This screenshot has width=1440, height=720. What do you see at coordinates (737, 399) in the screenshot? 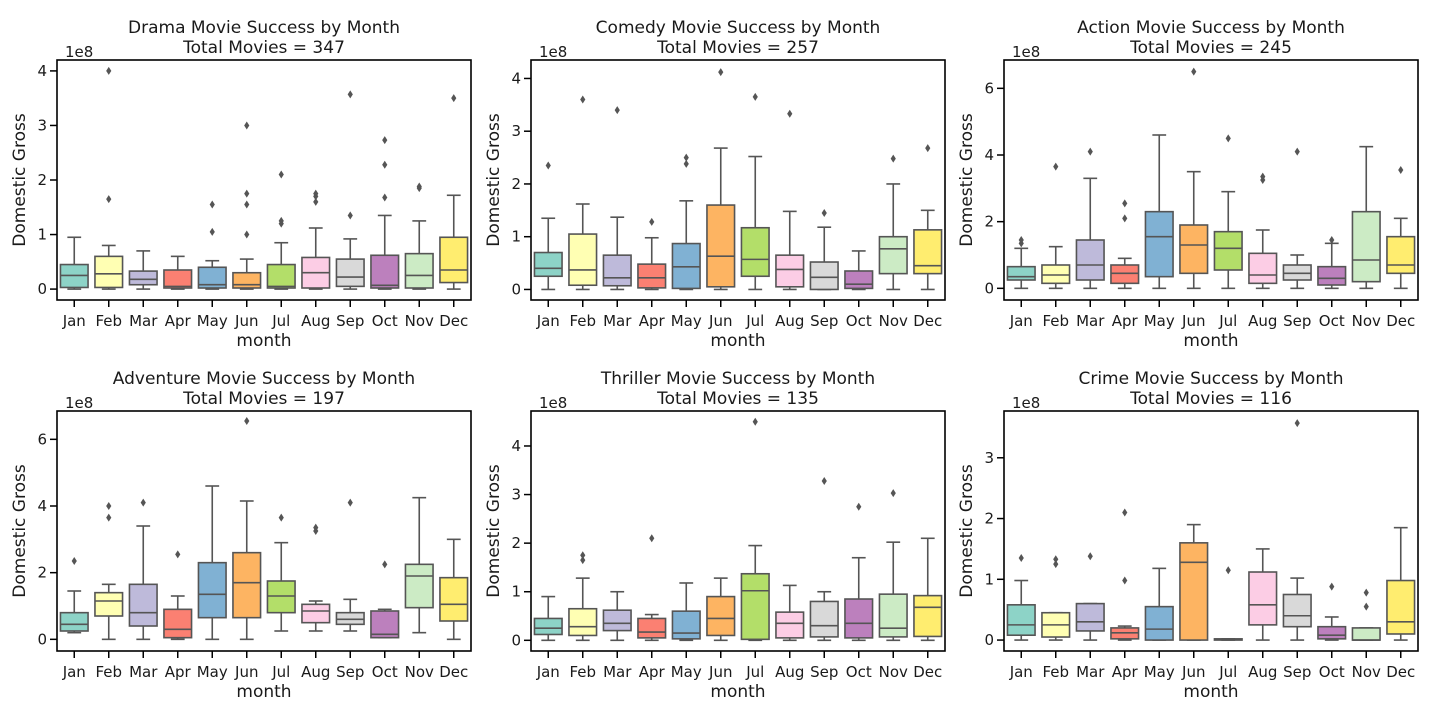
I see `chart-subtitle: Total Movies = 135` at bounding box center [737, 399].